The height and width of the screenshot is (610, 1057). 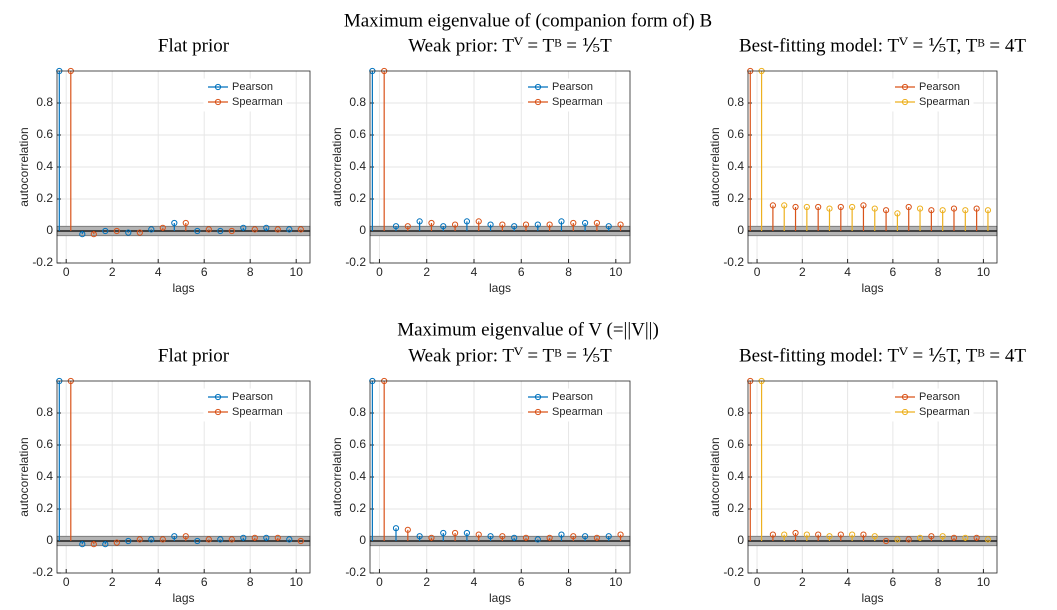 What do you see at coordinates (565, 405) in the screenshot?
I see `legend-box` at bounding box center [565, 405].